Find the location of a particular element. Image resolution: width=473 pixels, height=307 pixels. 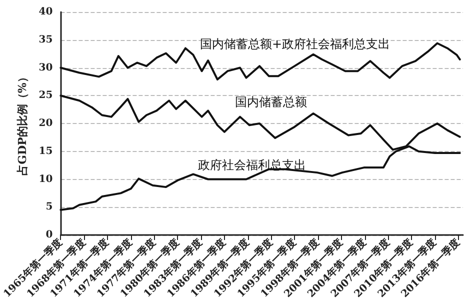

y-tick-label: 40 is located at coordinates (45, 12).